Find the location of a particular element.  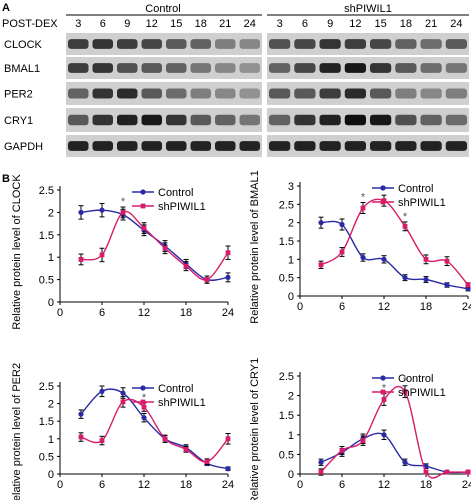

post-dex-label: POST-DEX is located at coordinates (30, 24).